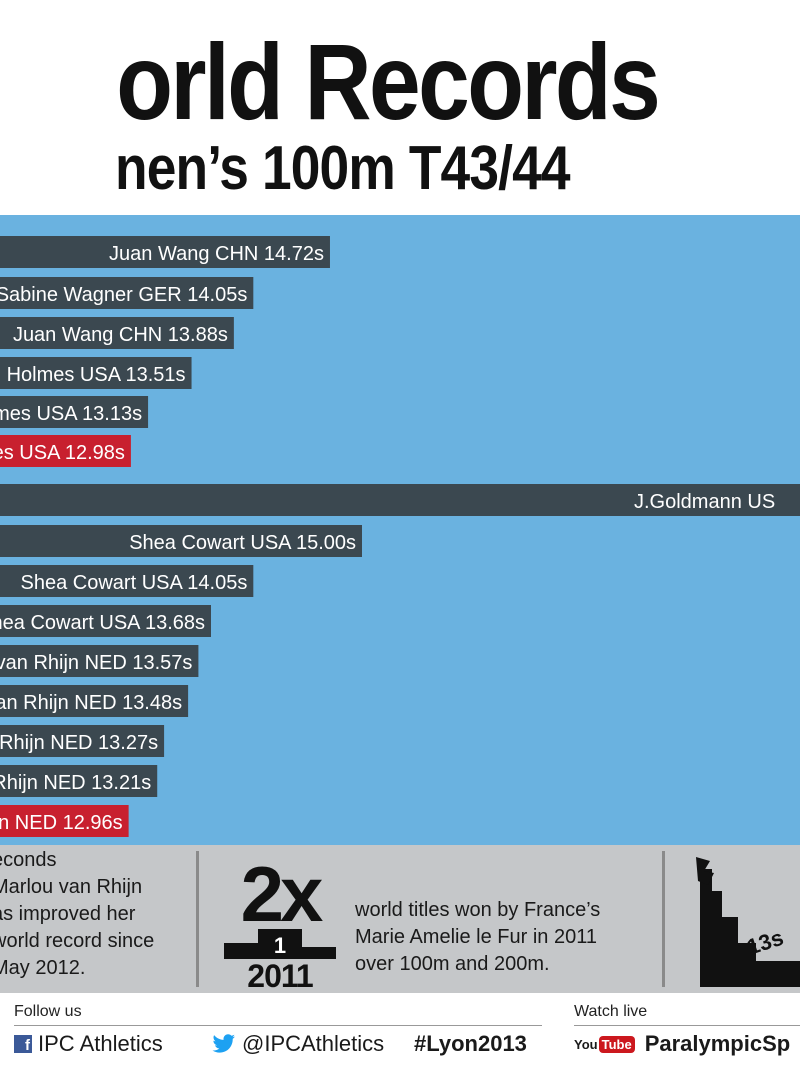  I want to click on stat-mid-line: over 100m and 200m., so click(452, 964).